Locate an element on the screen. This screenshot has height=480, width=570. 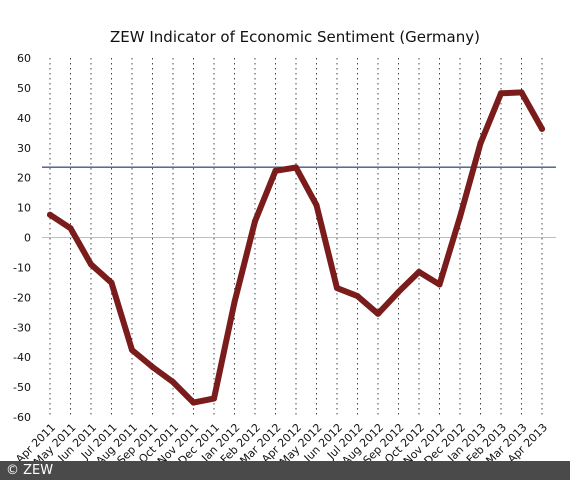
copyright-text: © ZEW is located at coordinates (30, 470).